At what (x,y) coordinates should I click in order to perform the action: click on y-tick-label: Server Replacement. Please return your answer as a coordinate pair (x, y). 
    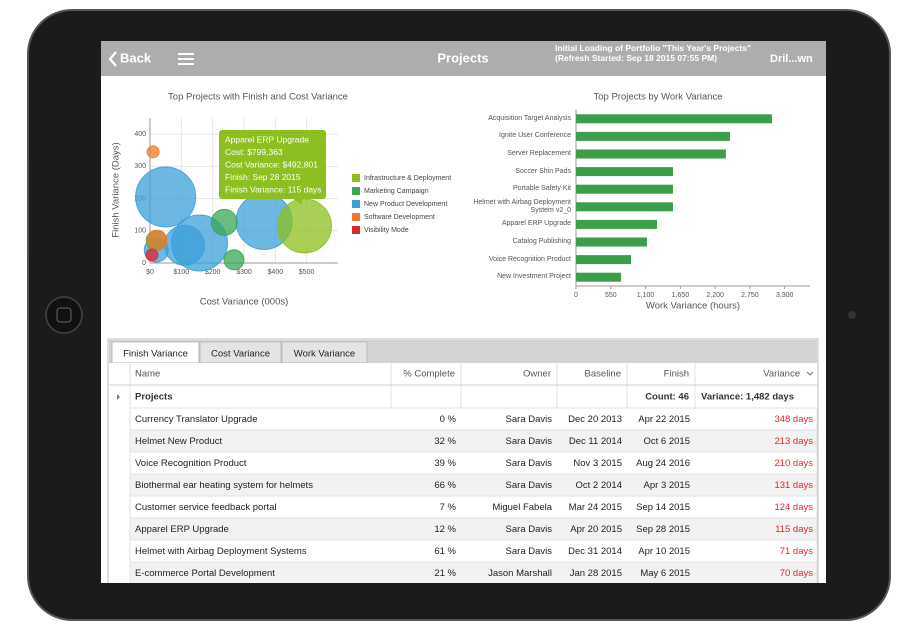
    Looking at the image, I should click on (539, 153).